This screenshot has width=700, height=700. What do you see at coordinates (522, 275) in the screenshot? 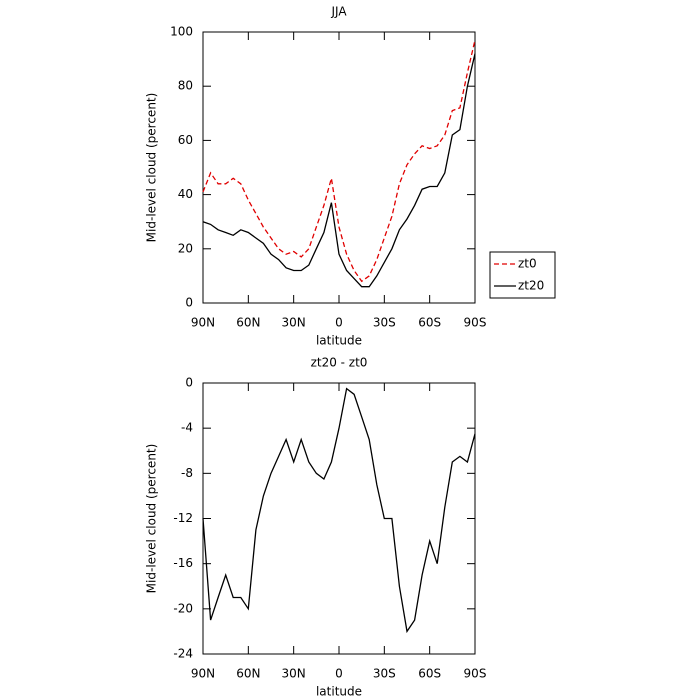
I see `legend-box` at bounding box center [522, 275].